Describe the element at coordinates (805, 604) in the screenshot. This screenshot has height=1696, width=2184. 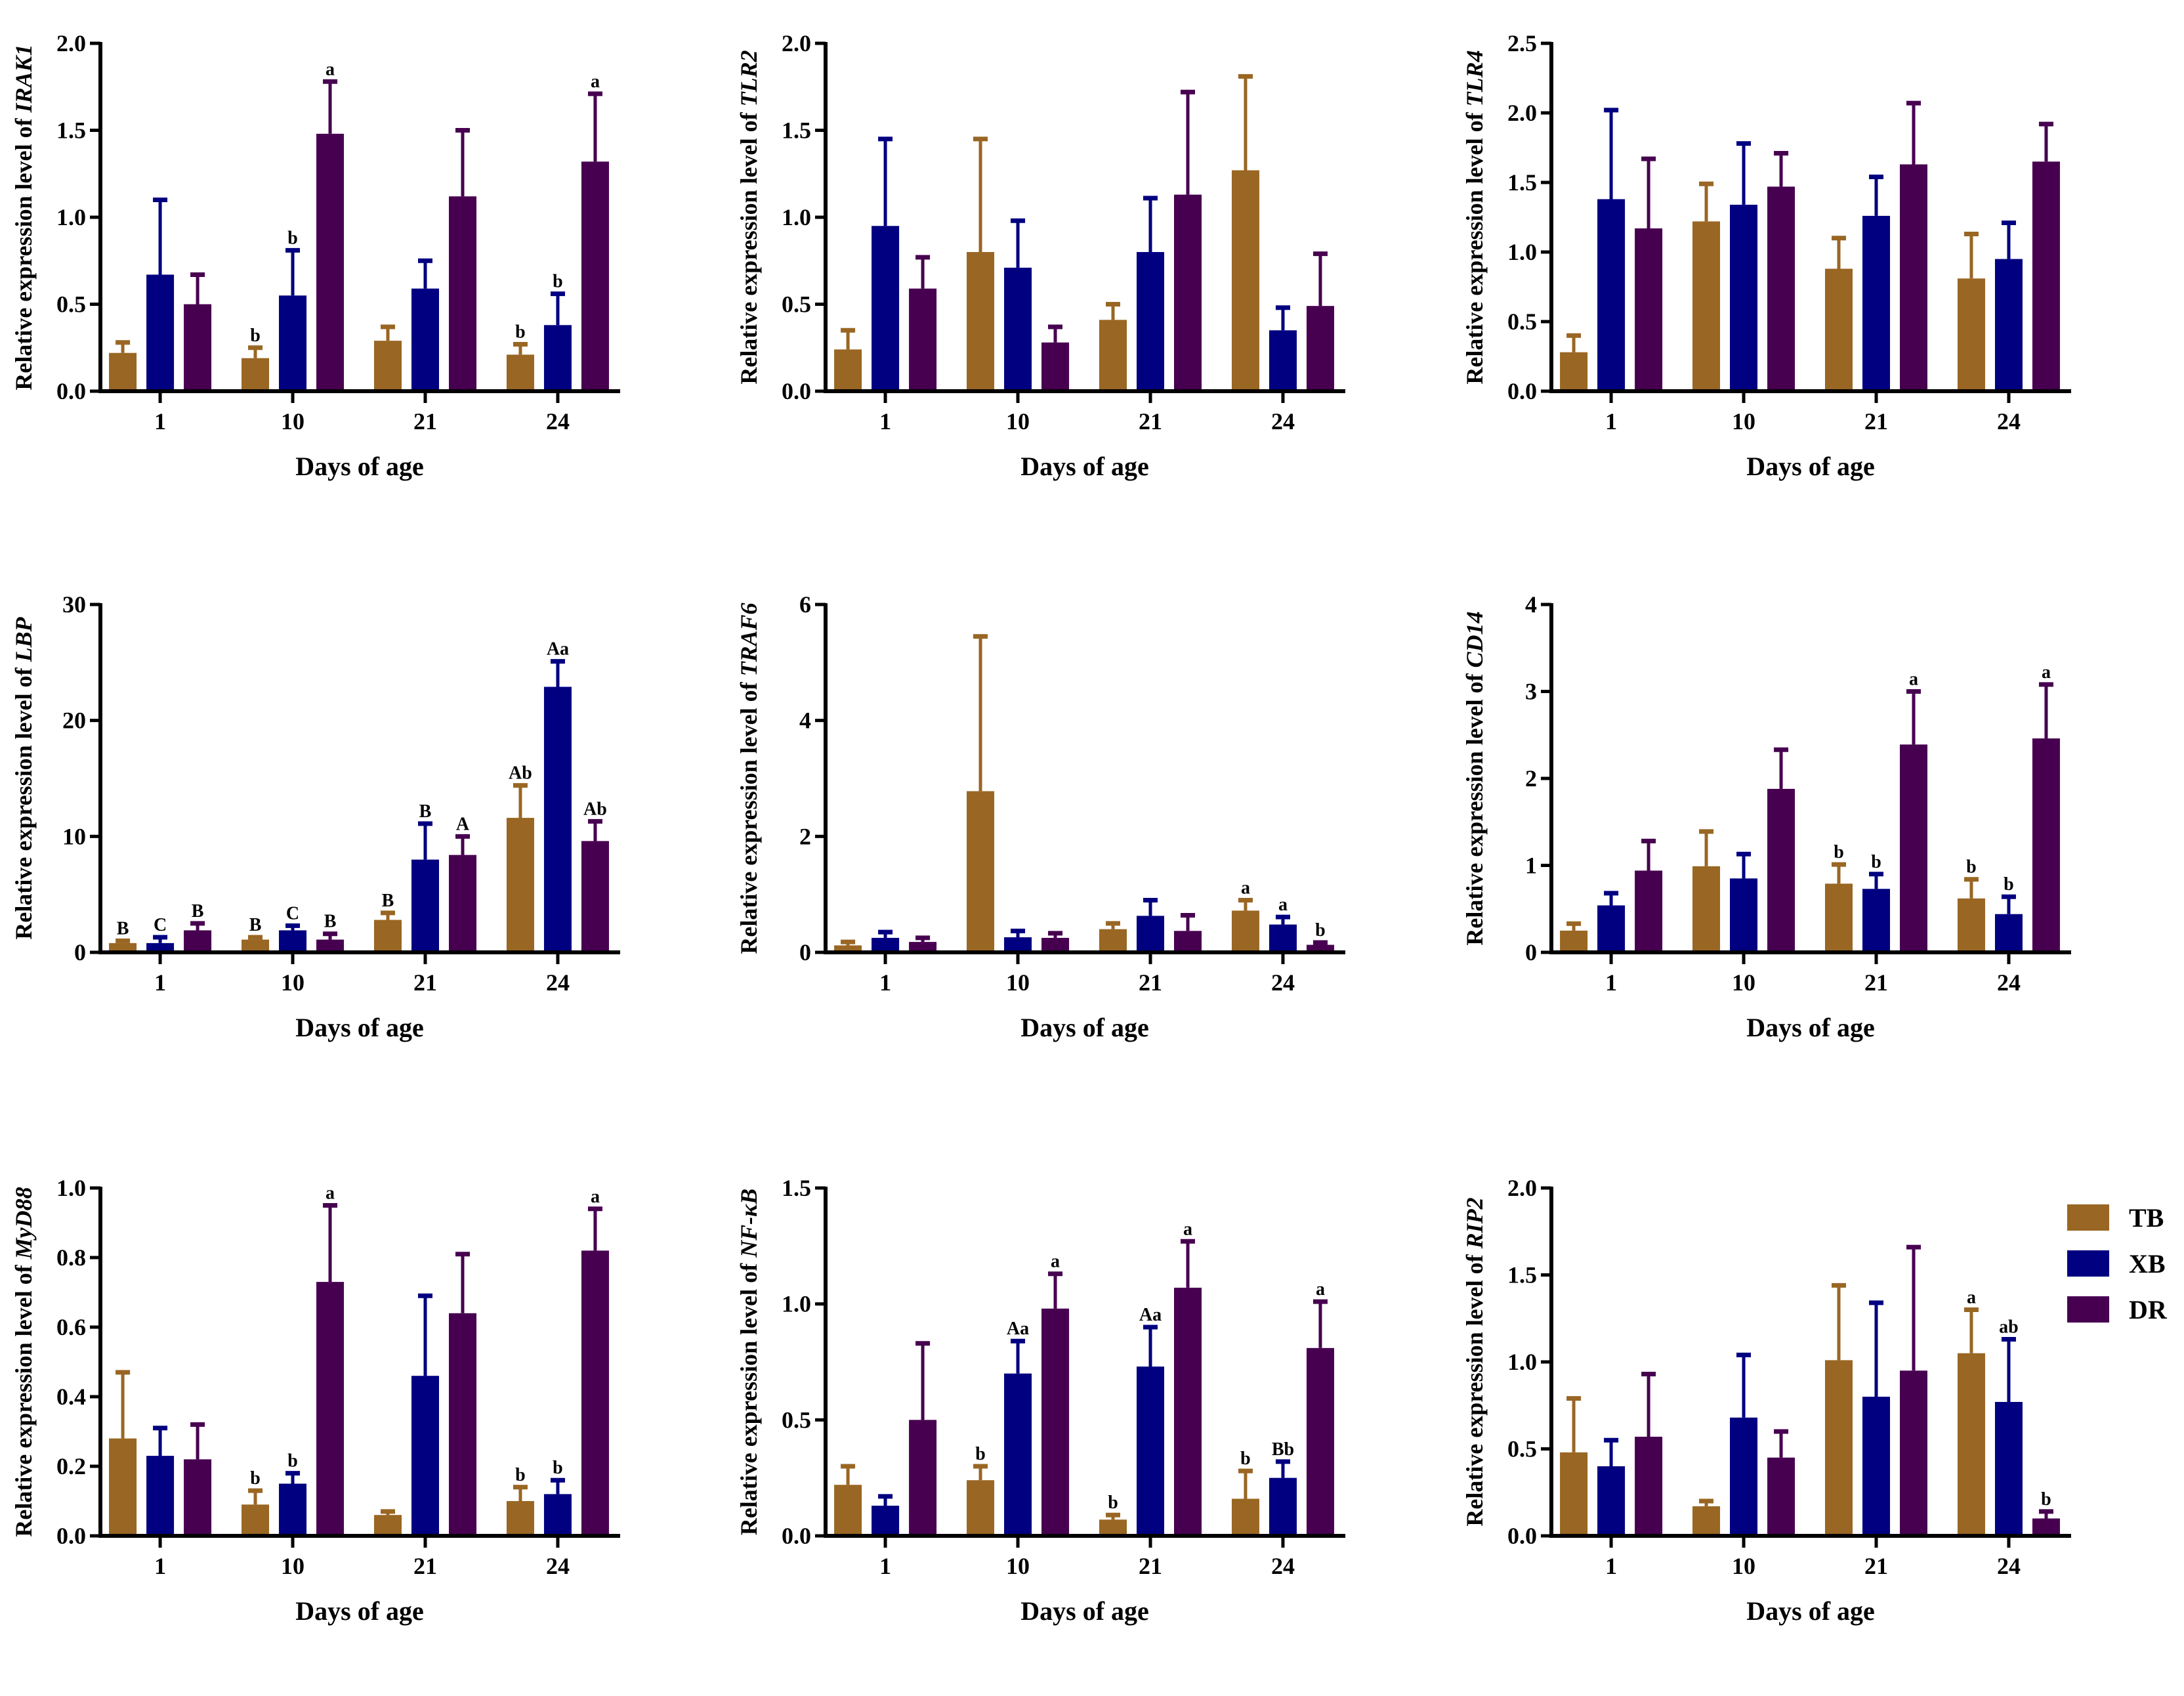
I see `y-tick-label: 6` at that location.